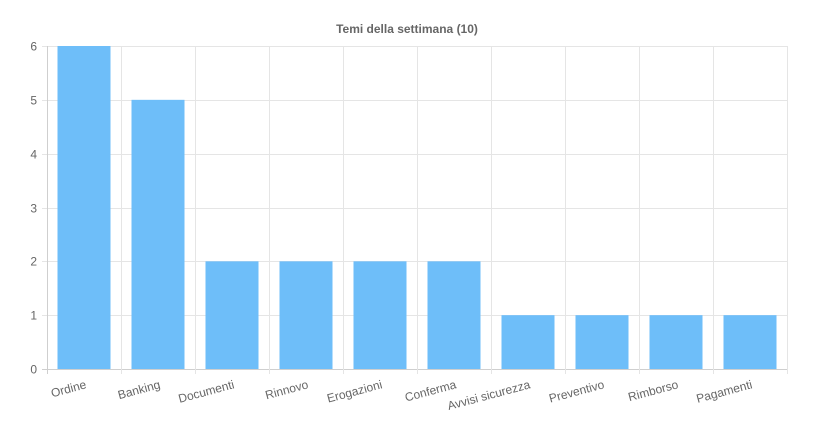 This screenshot has height=436, width=819. I want to click on y-tick-label: 4, so click(33, 155).